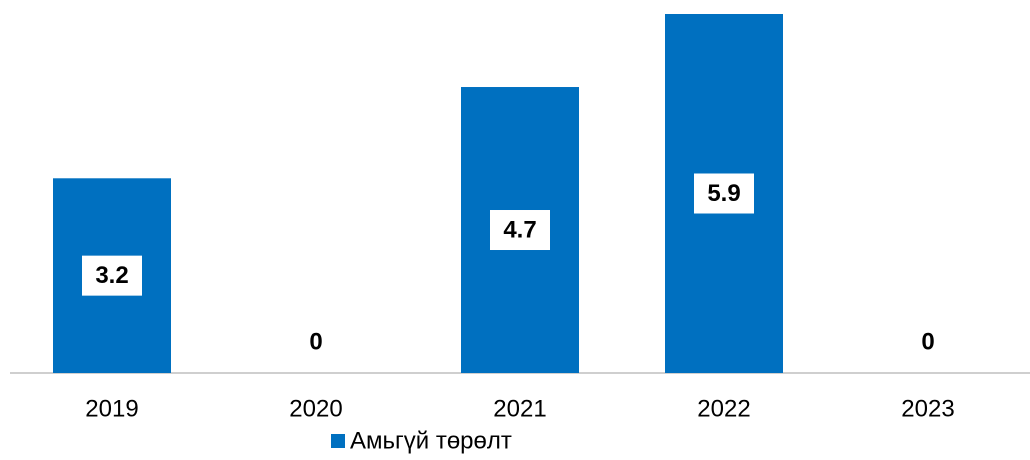 The width and height of the screenshot is (1030, 460). I want to click on x-tick-label: 2019, so click(111, 408).